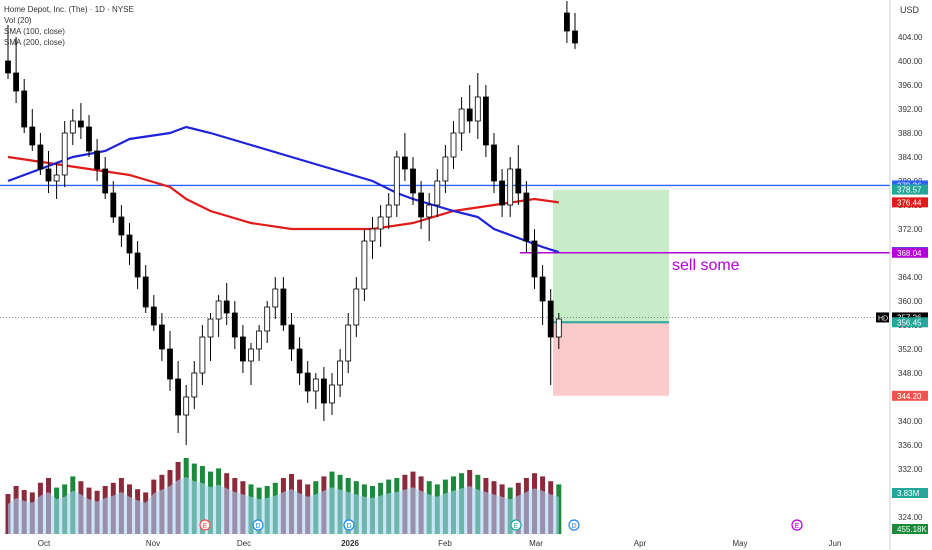 The height and width of the screenshot is (550, 932). I want to click on y-tick-label: 372.00, so click(910, 229).